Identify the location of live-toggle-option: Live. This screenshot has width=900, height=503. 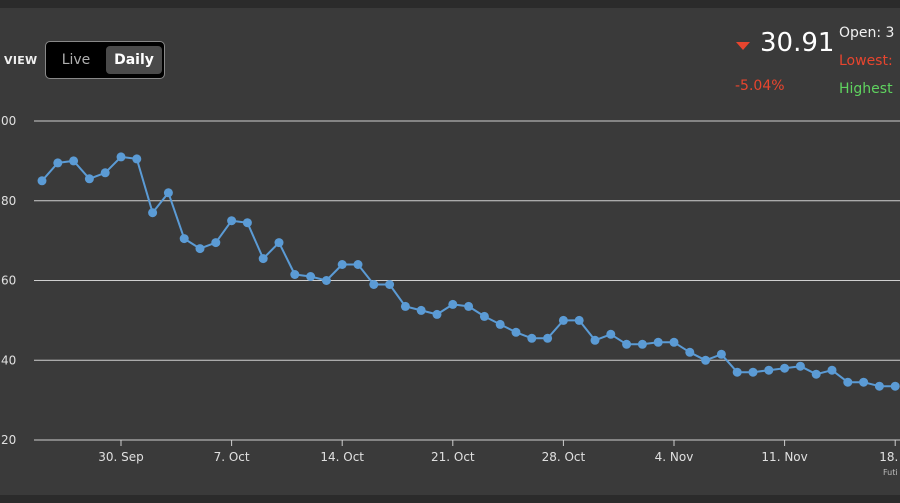
(76, 60).